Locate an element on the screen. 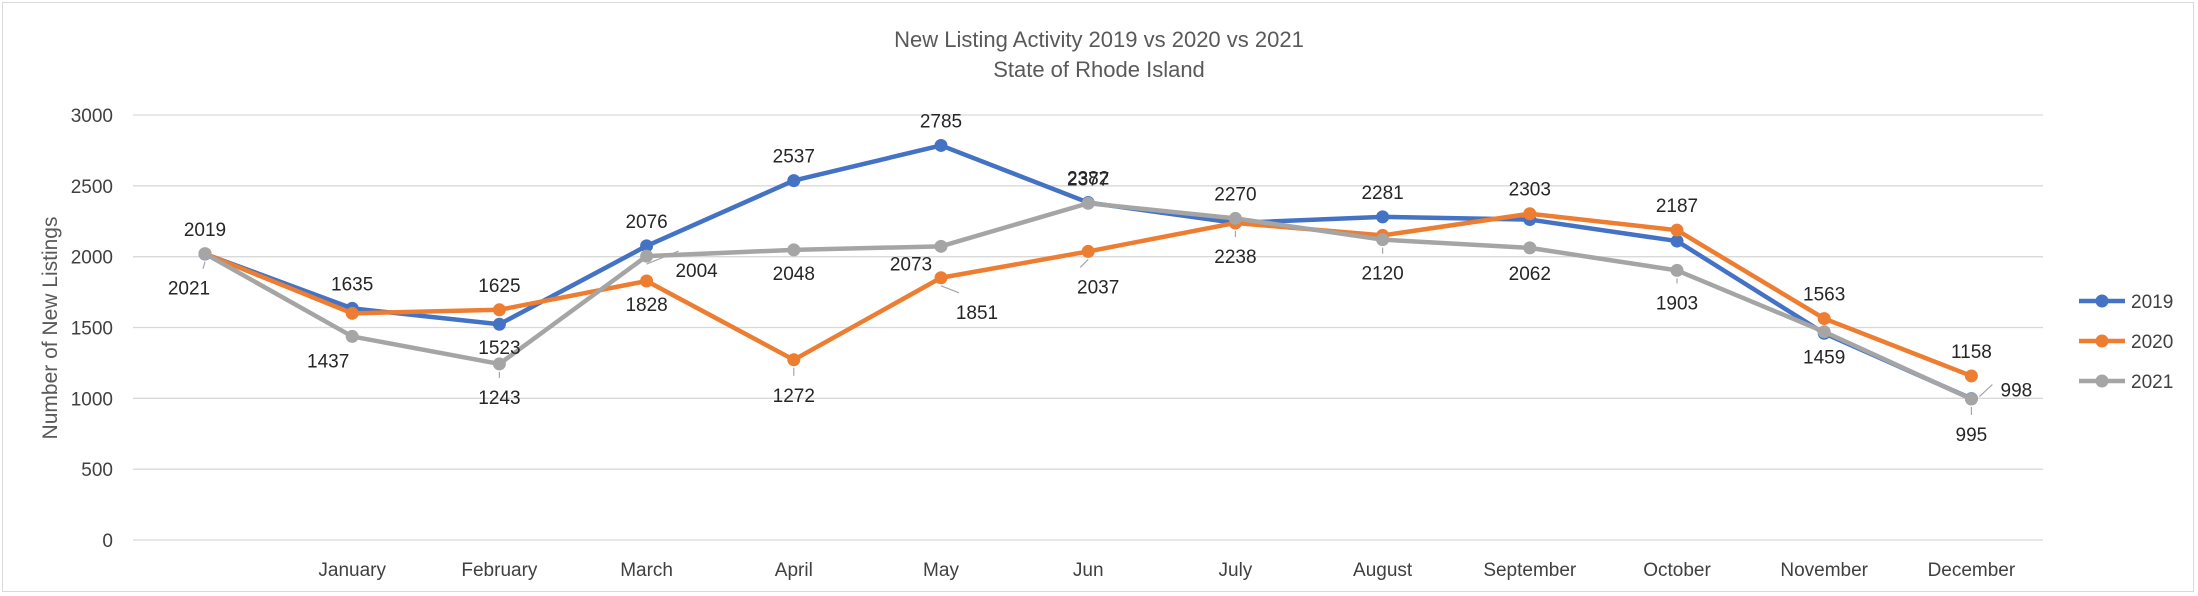 This screenshot has height=596, width=2198. data-label-2019: 2076 is located at coordinates (646, 222).